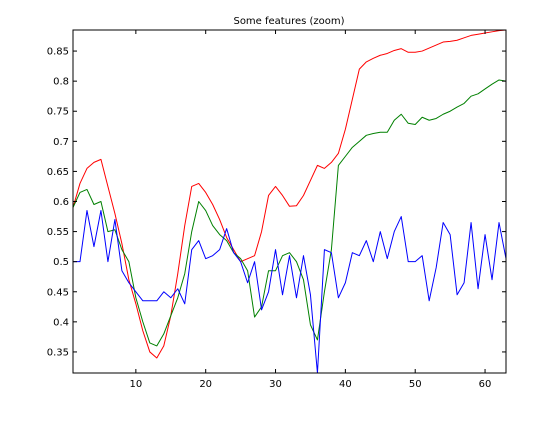  What do you see at coordinates (58, 52) in the screenshot?
I see `y-tick-label: 0.85` at bounding box center [58, 52].